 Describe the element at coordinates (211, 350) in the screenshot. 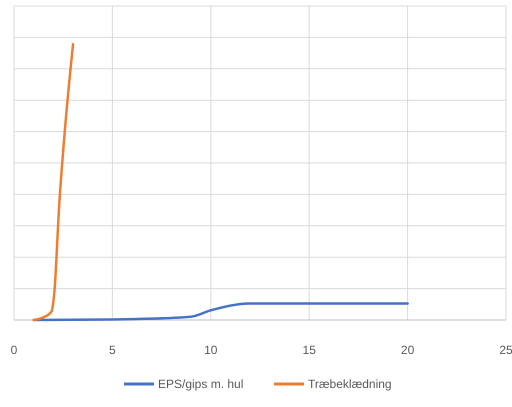

I see `x-tick-label: 10` at that location.